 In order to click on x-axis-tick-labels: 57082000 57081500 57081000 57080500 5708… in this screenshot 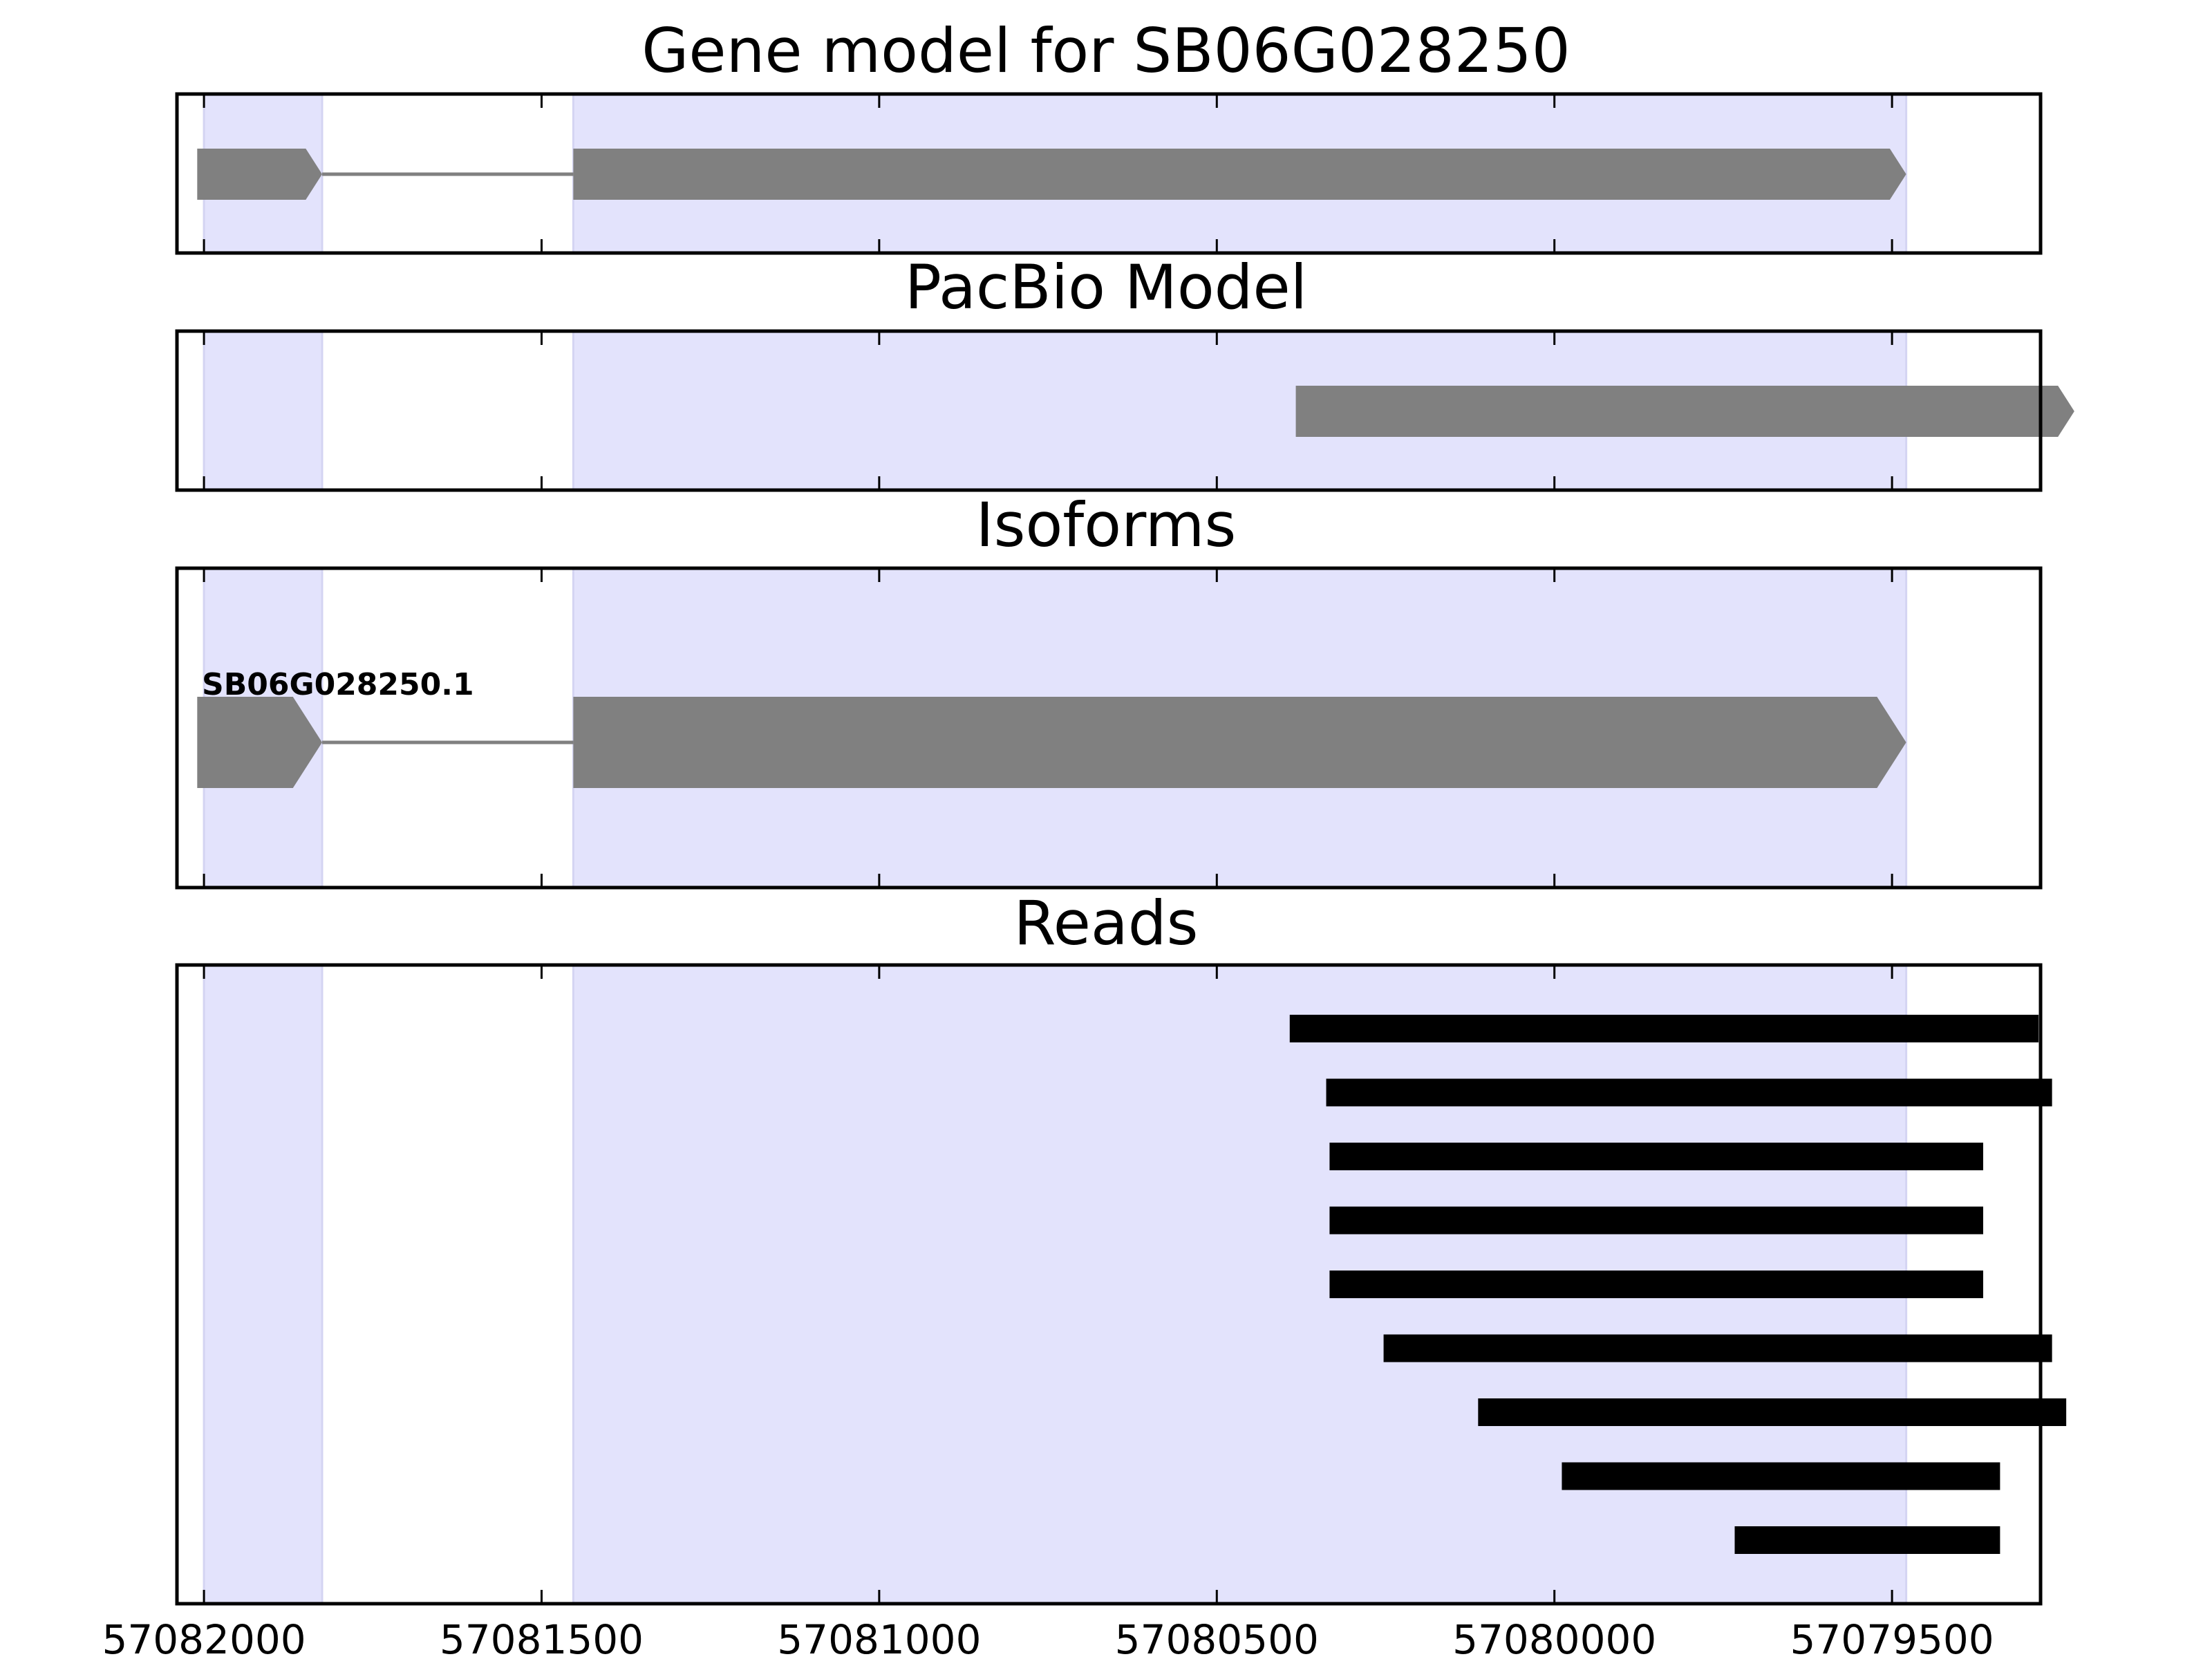, I will do `click(1048, 1638)`.